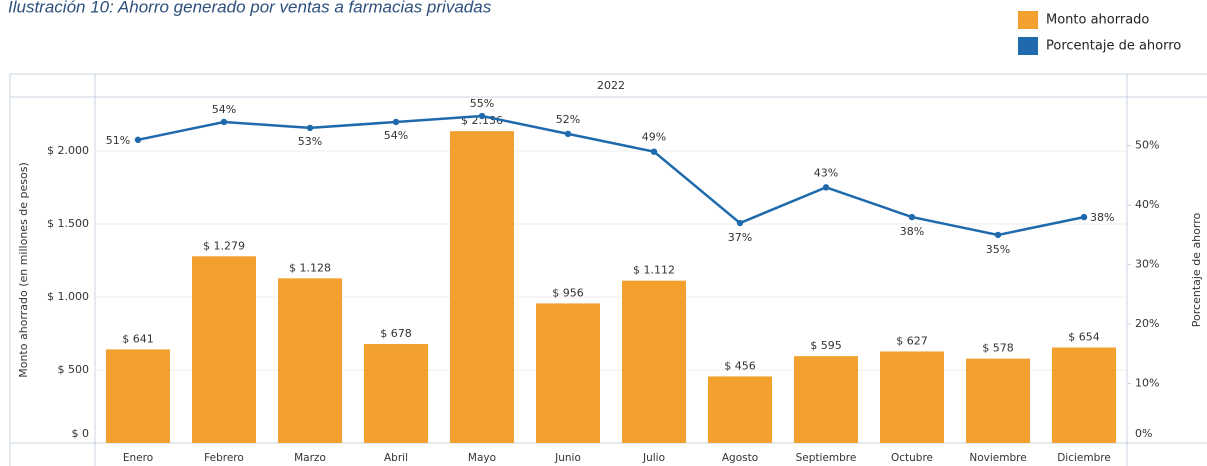  Describe the element at coordinates (68, 296) in the screenshot. I see `y-tick-label: $ 1.000` at that location.